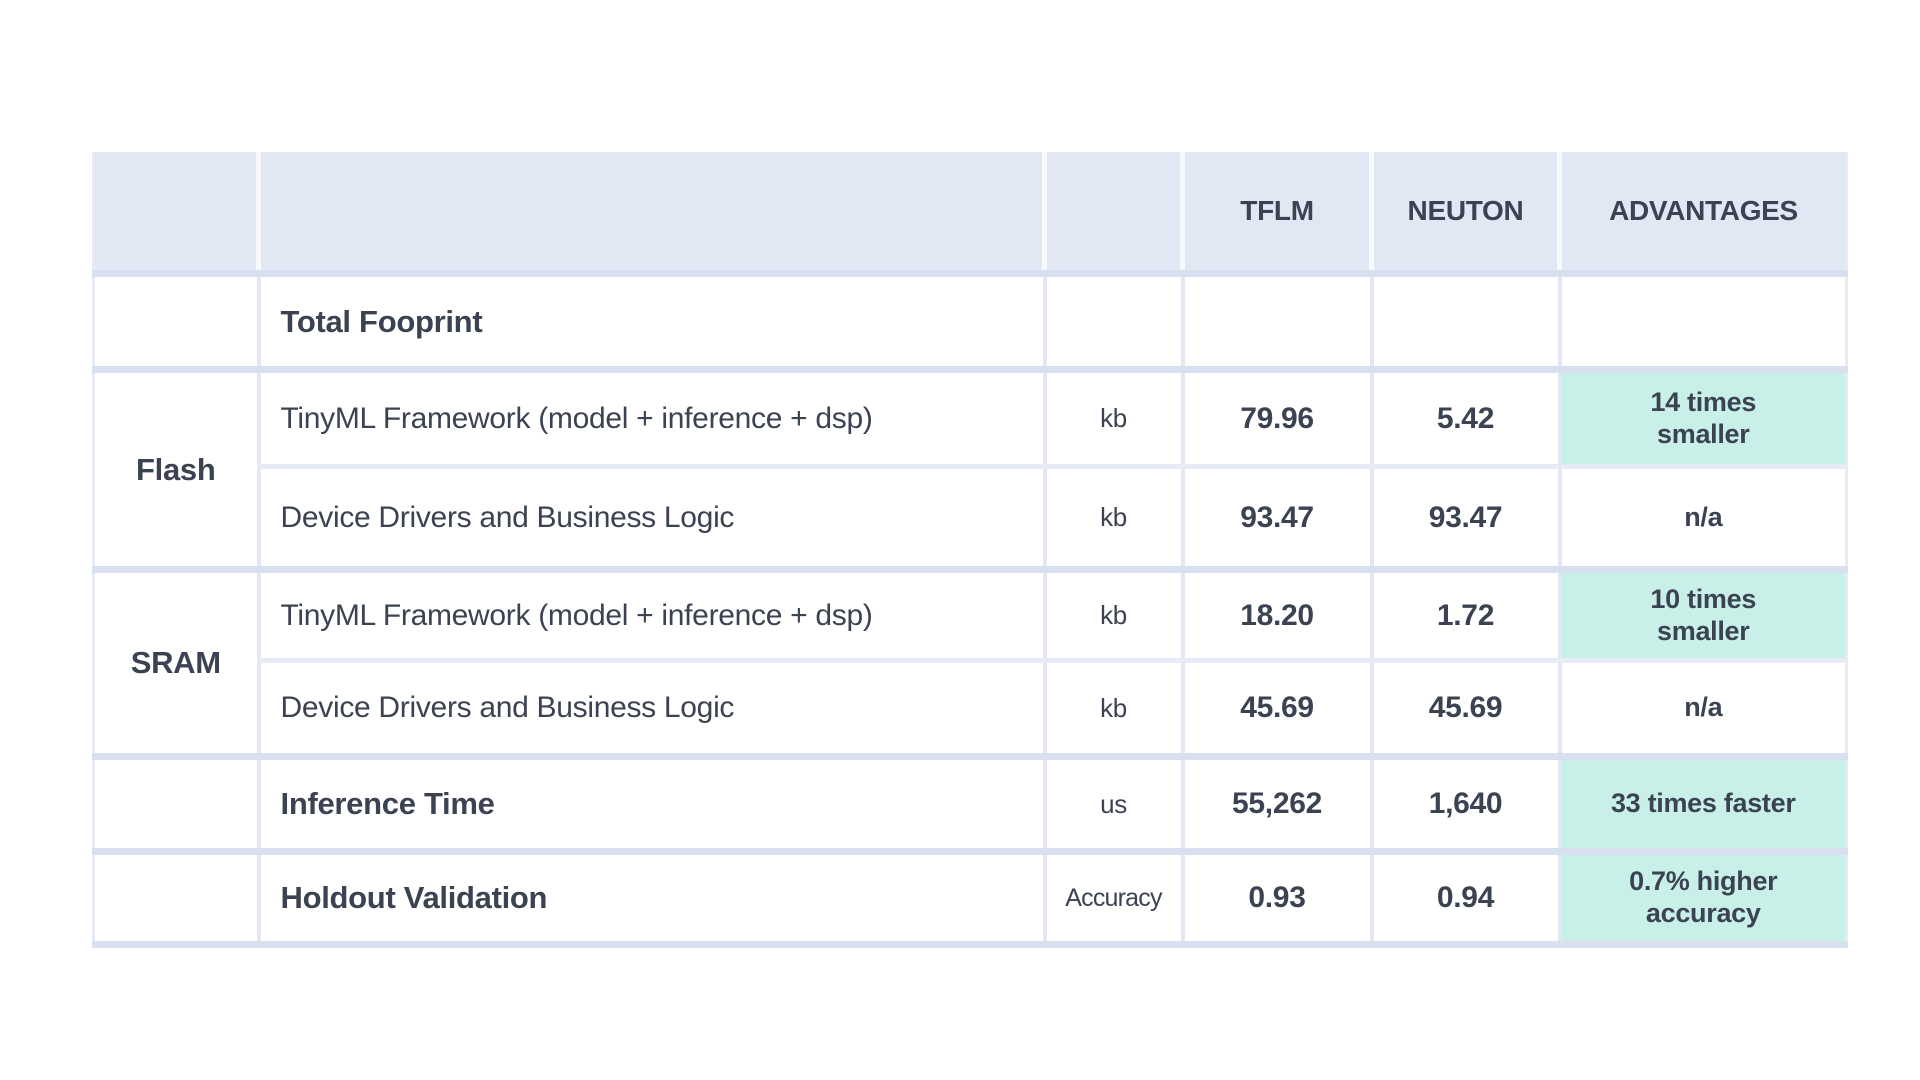 The image size is (1920, 1080). I want to click on unit-cell: Accuracy, so click(1114, 899).